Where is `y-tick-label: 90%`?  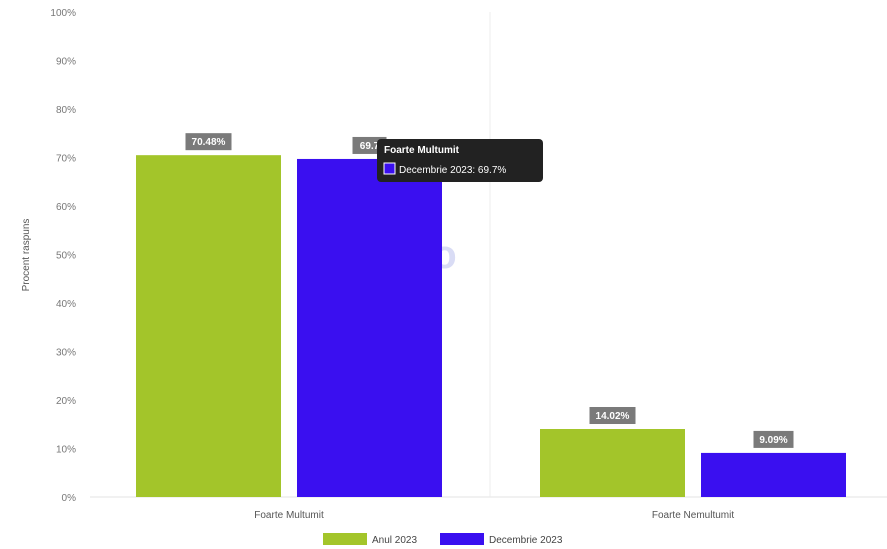
y-tick-label: 90% is located at coordinates (66, 62).